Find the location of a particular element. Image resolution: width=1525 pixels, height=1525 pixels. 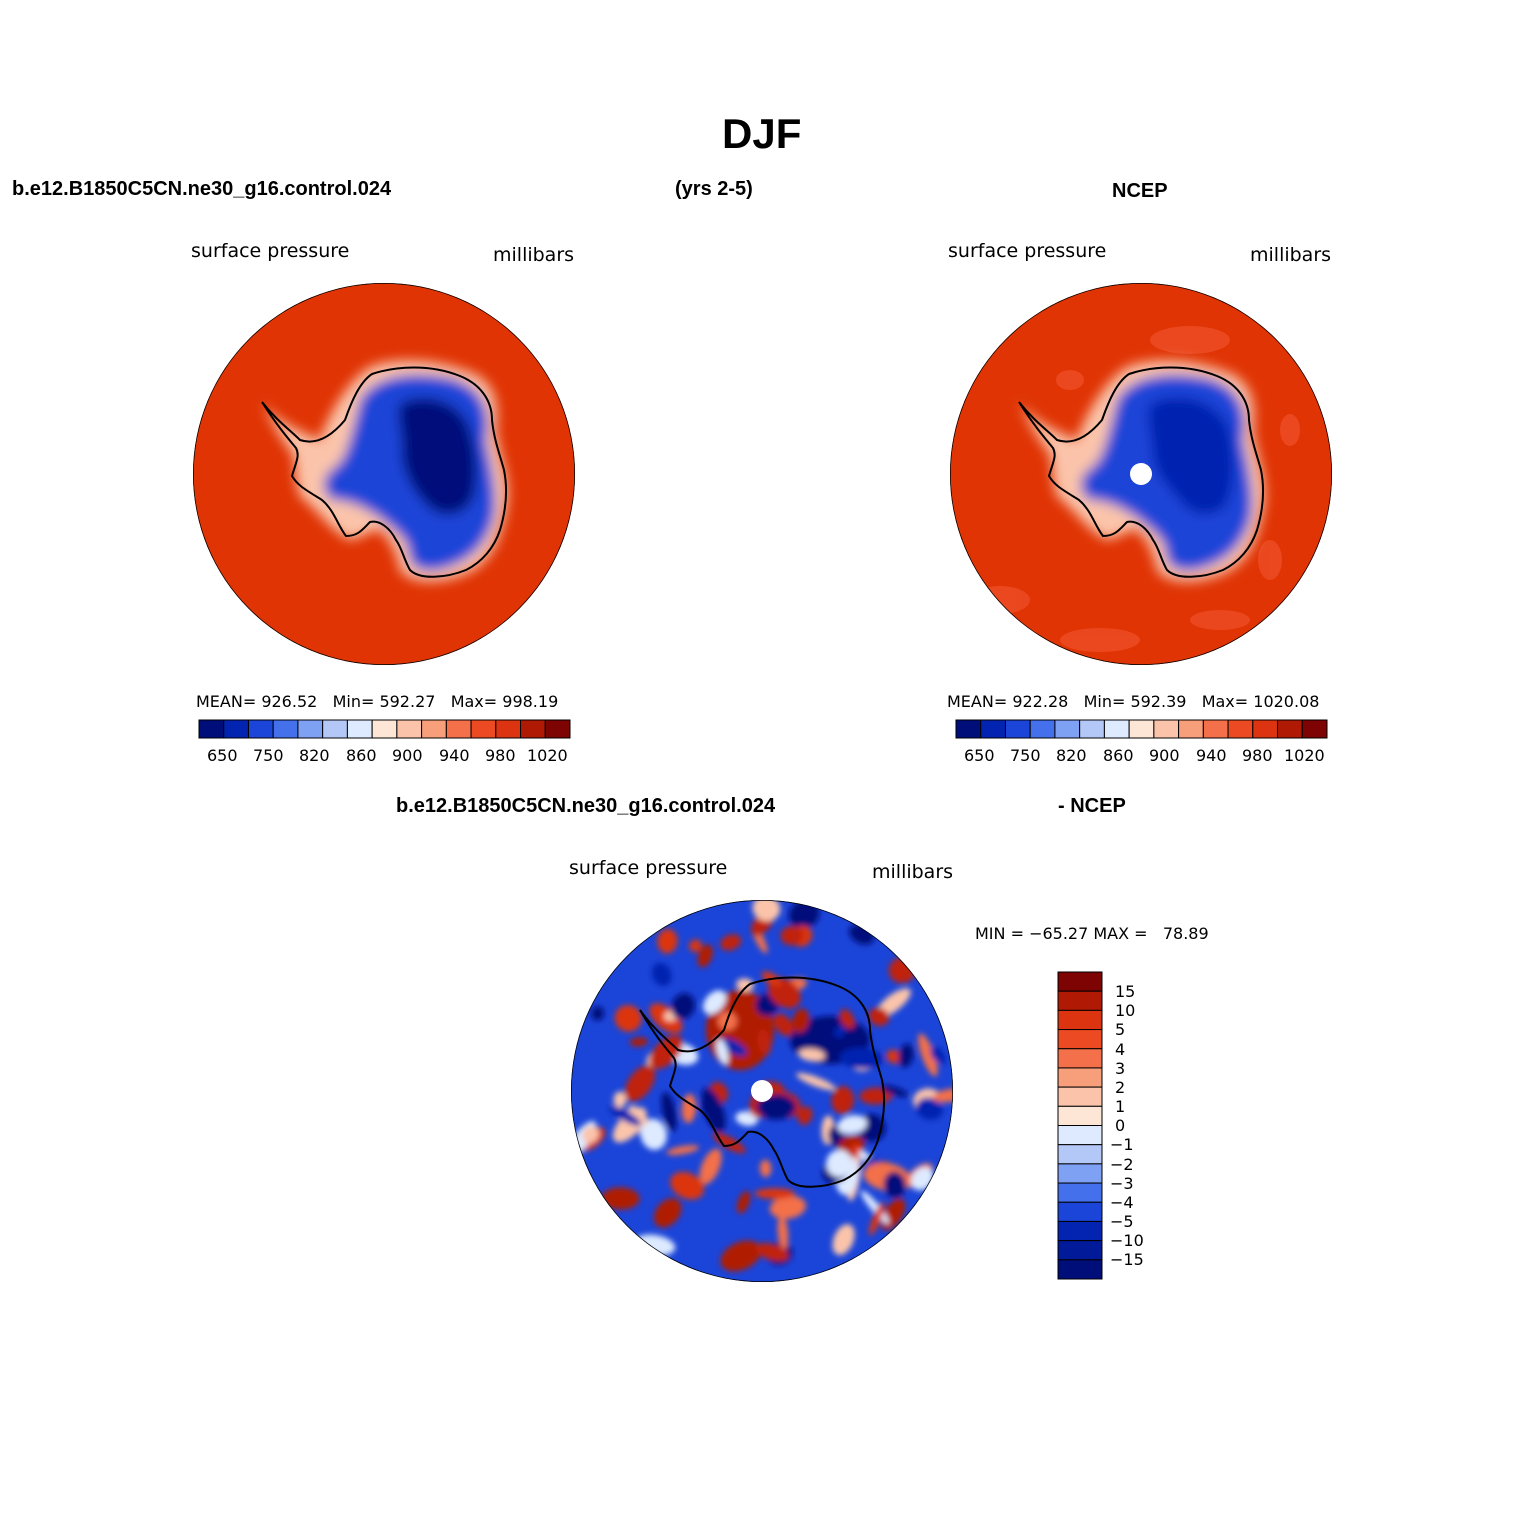

diff-cbar-tick: −2 is located at coordinates (1122, 1164).